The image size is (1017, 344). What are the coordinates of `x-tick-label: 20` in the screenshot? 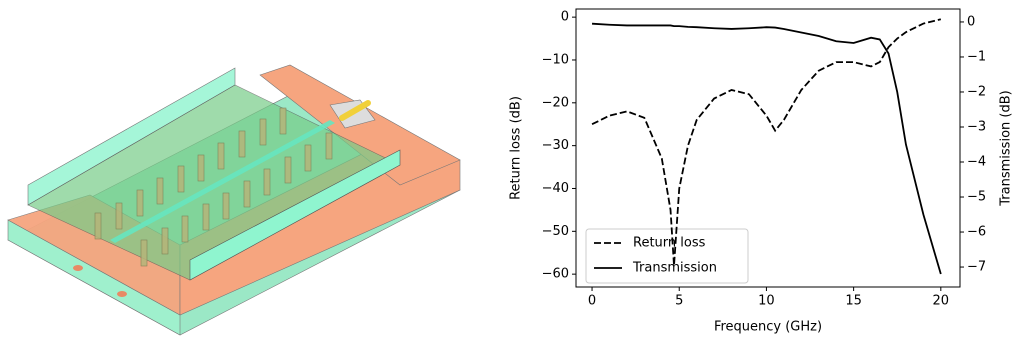 It's located at (941, 301).